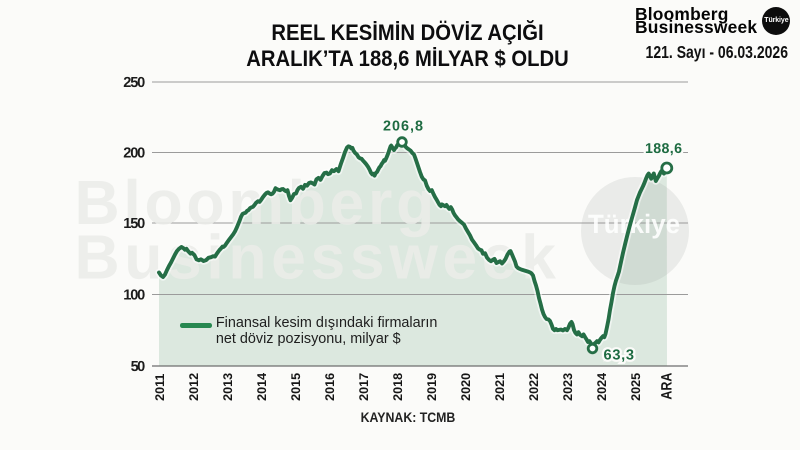  Describe the element at coordinates (134, 153) in the screenshot. I see `svg-text: 200` at that location.